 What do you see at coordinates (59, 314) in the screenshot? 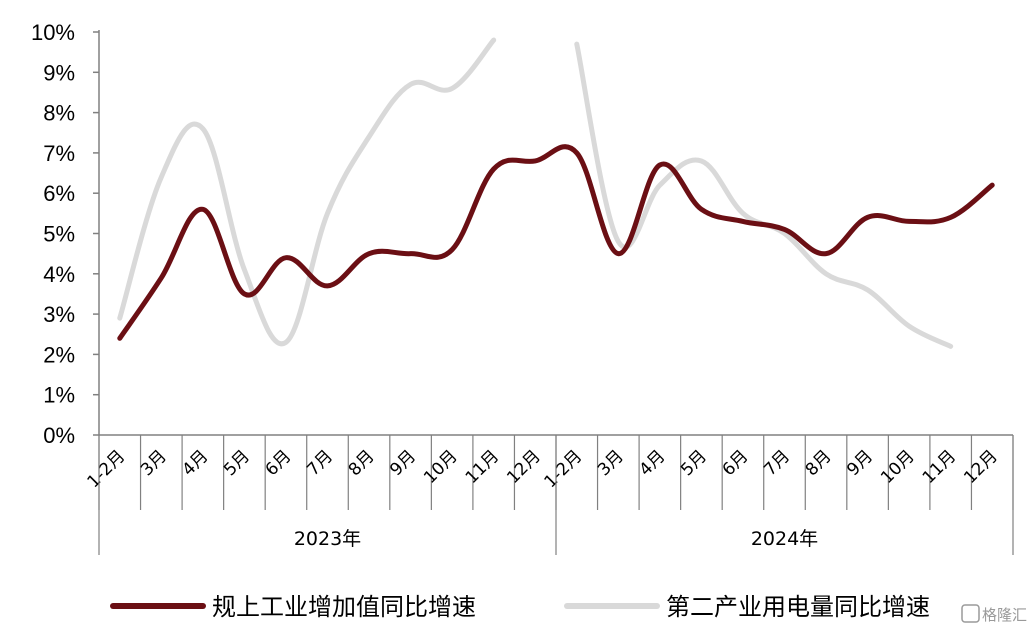
I see `y-tick-label: 3%` at bounding box center [59, 314].